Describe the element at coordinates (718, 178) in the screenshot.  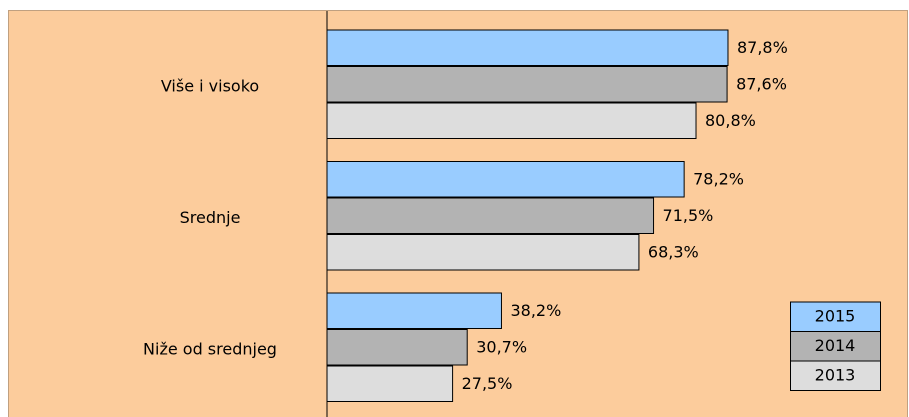
I see `value-label: 78,2%` at that location.